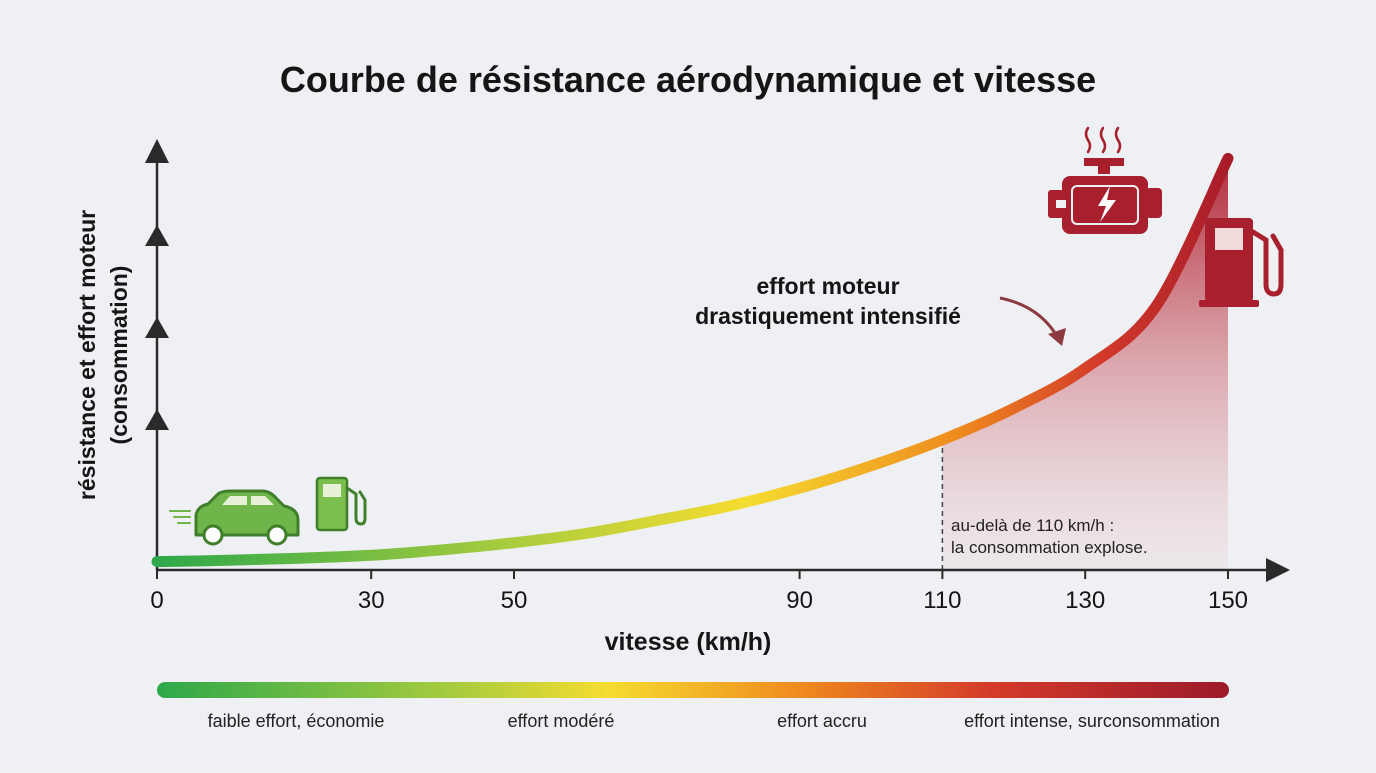  Describe the element at coordinates (942, 600) in the screenshot. I see `x-tick-label-110: 110` at that location.